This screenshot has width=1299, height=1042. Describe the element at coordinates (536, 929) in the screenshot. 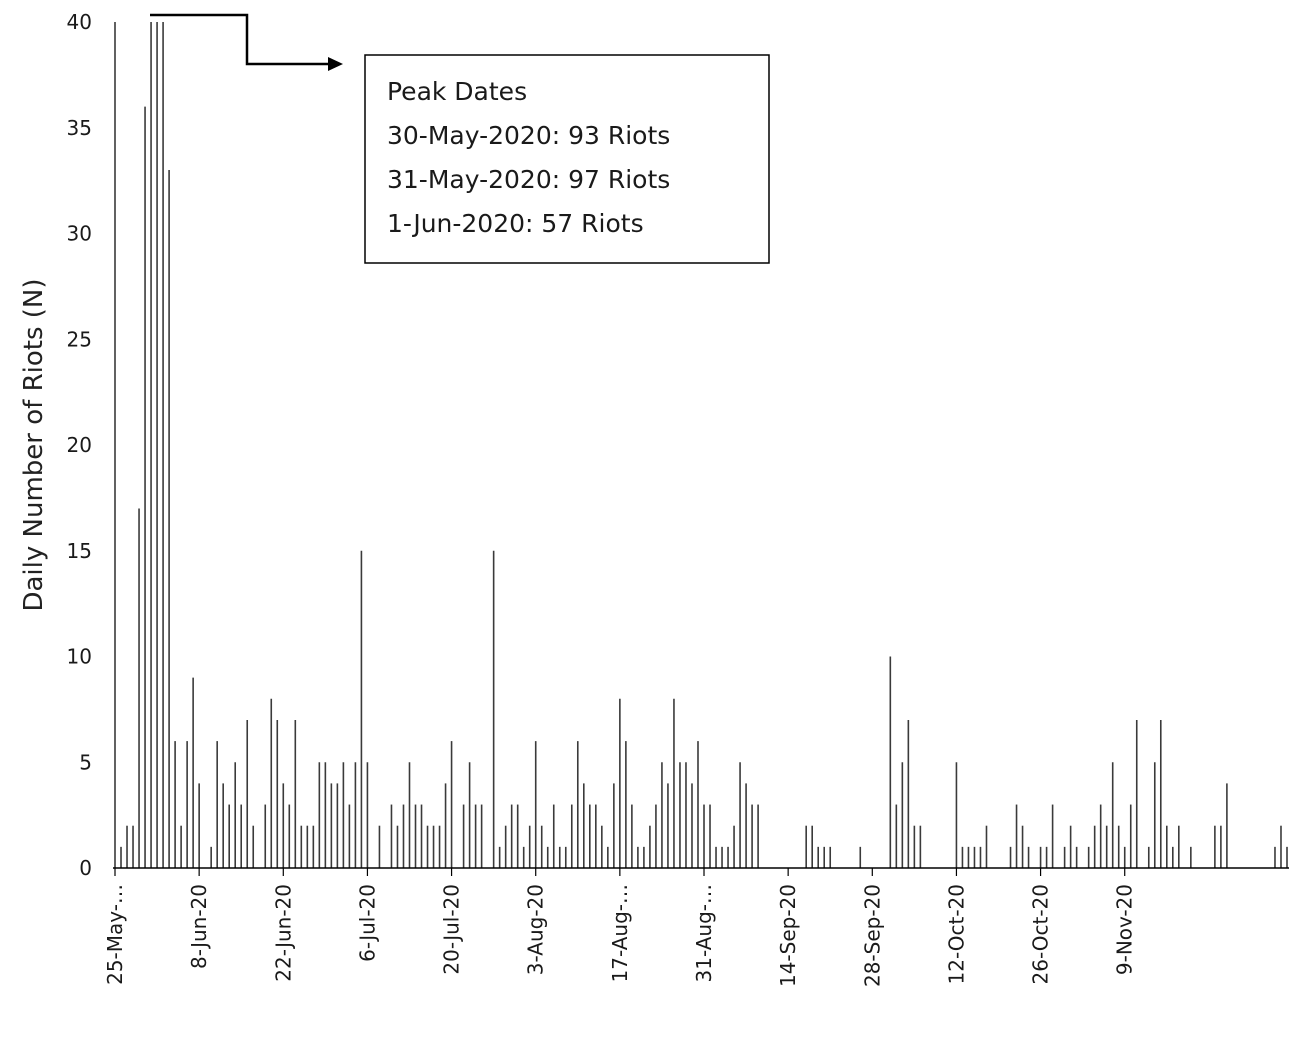

I see `x-tick-label: 3-Aug-20` at that location.